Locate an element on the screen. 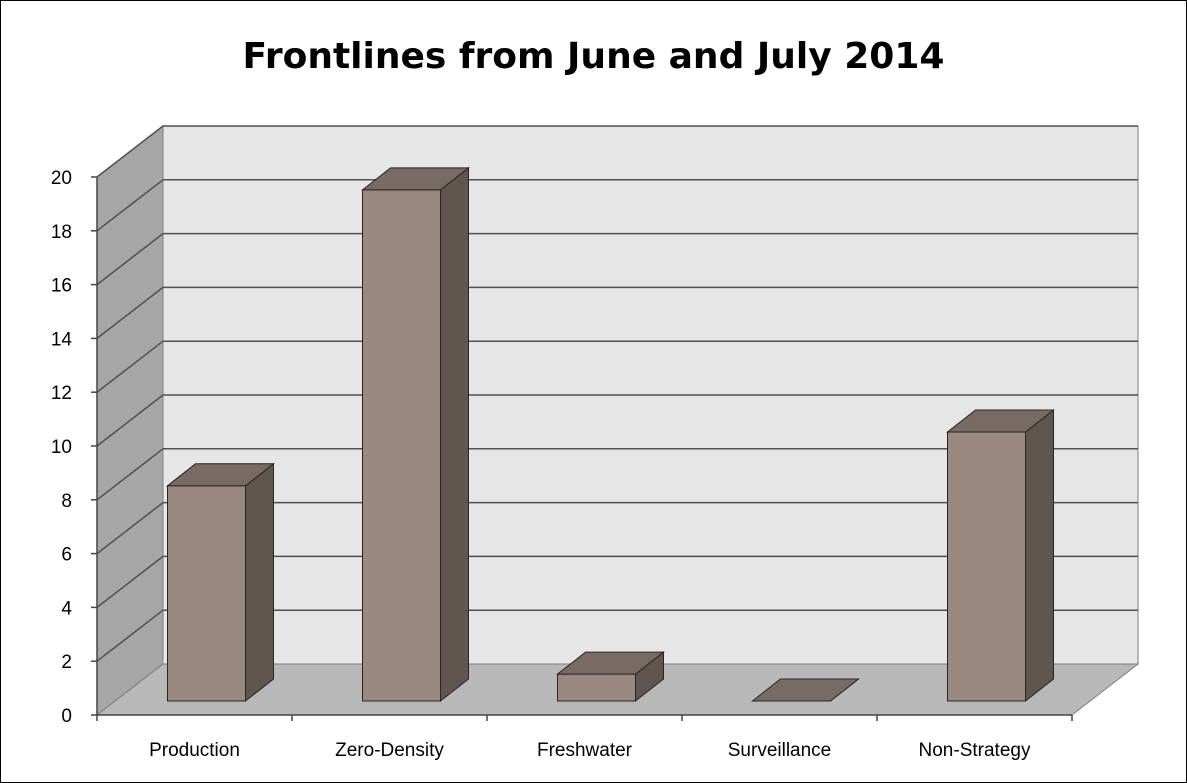 This screenshot has height=783, width=1187. category-label: Surveillance is located at coordinates (780, 750).